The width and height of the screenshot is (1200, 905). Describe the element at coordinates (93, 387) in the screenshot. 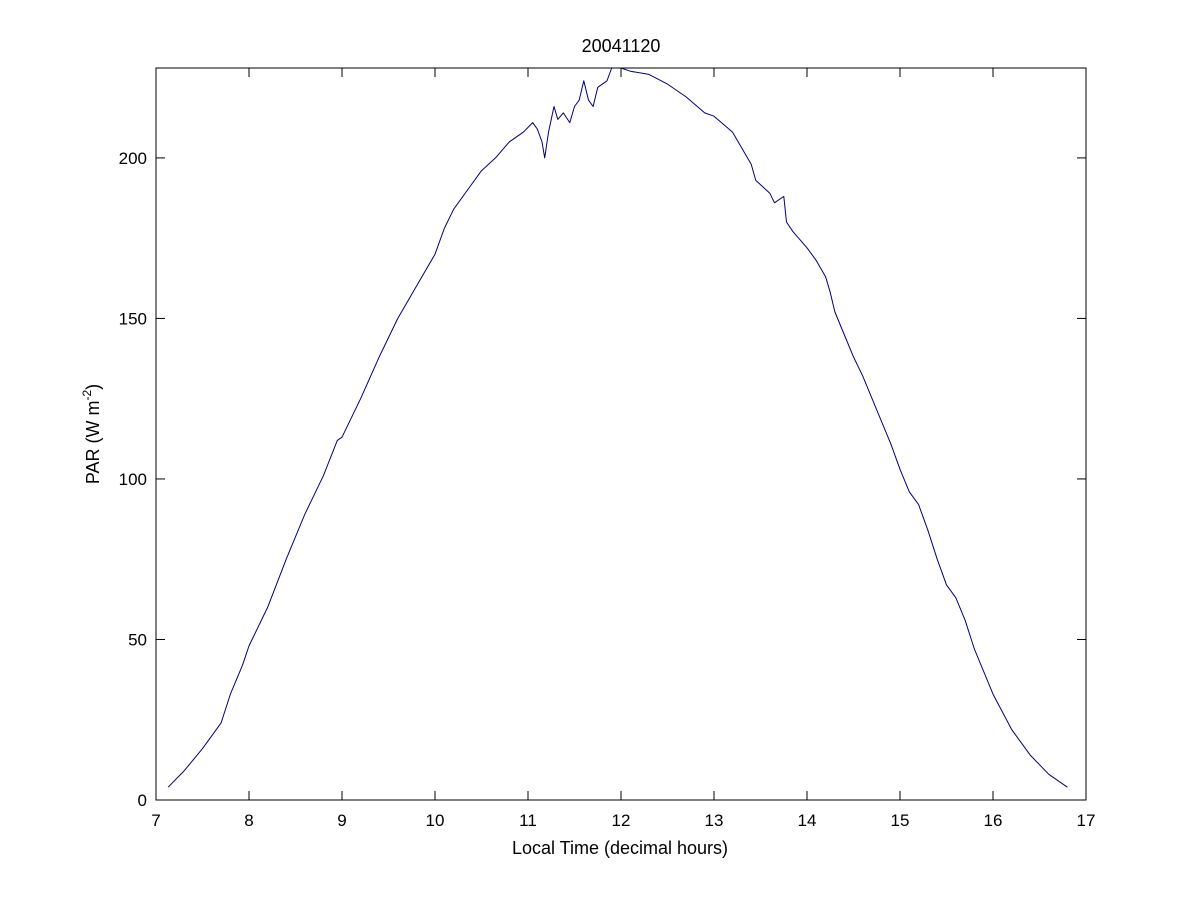

I see `y-axis-title-suffix: )` at that location.